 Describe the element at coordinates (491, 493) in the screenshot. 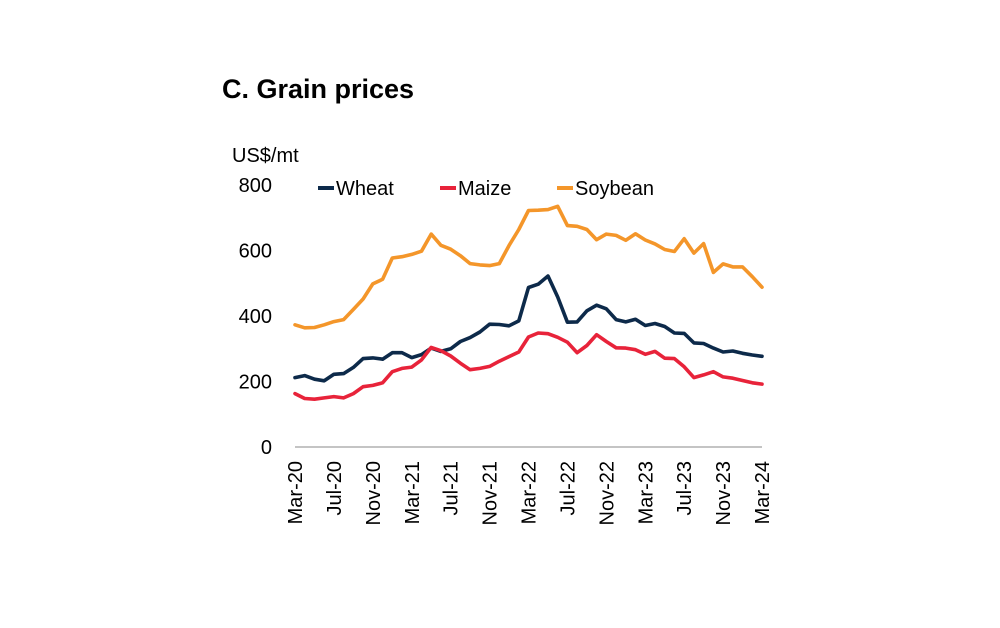

I see `x-tick-label-nov-21: Nov-21` at that location.